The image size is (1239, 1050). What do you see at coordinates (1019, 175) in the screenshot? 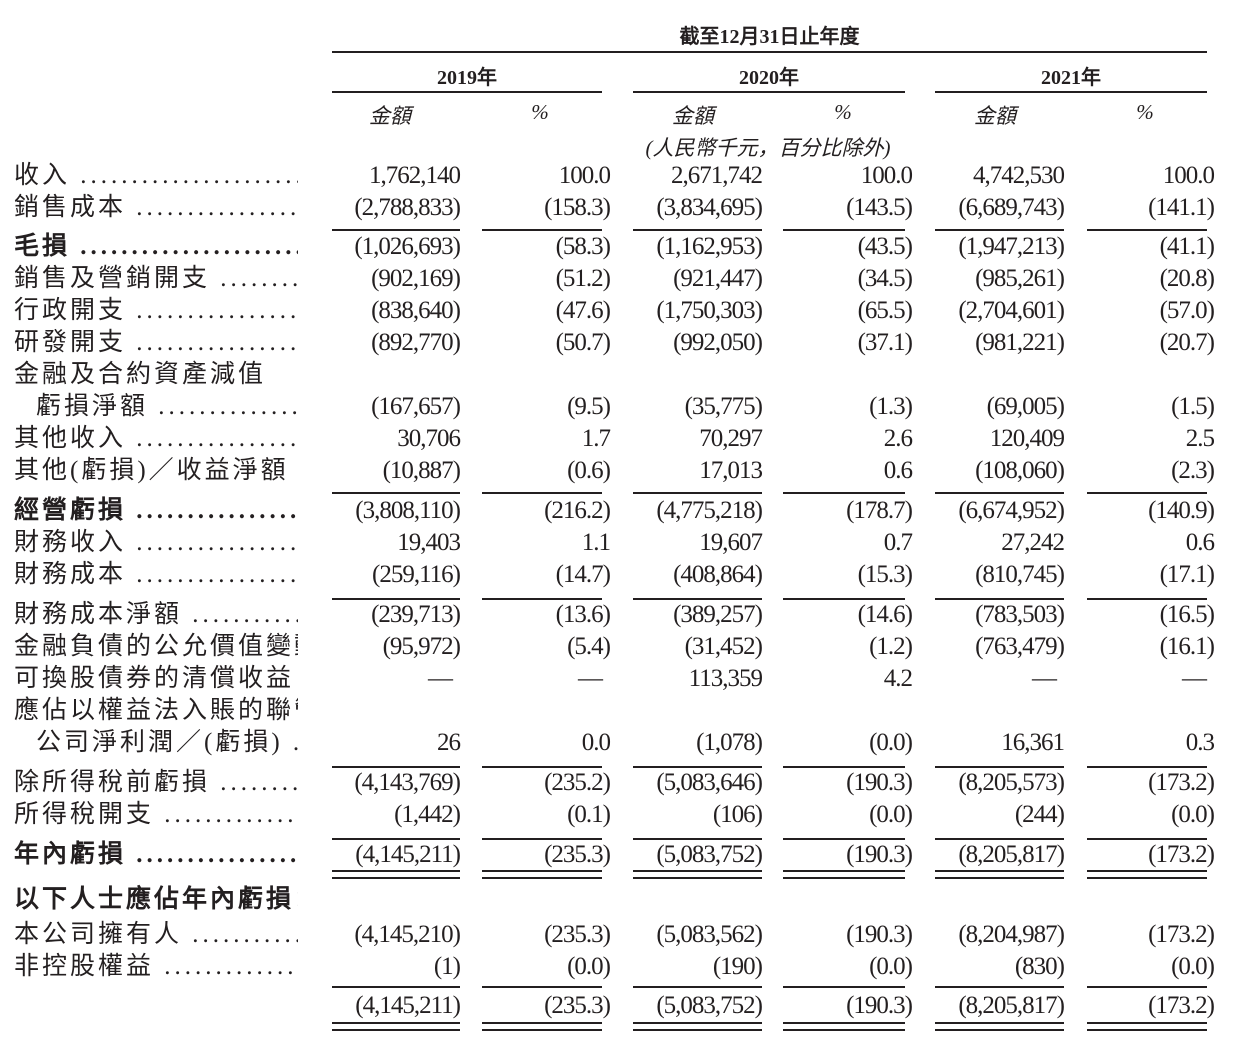
I see `cell-amount-2021: 4,742,530` at bounding box center [1019, 175].